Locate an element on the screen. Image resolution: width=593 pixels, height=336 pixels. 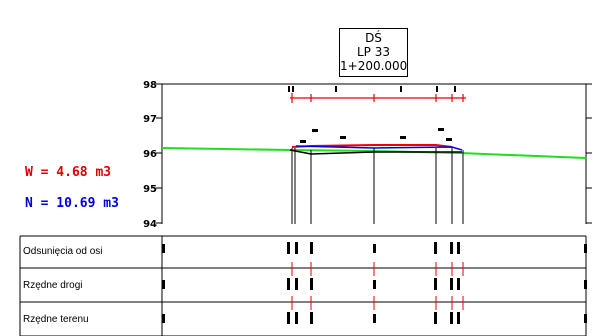
level-labels is located at coordinates (376, 135).